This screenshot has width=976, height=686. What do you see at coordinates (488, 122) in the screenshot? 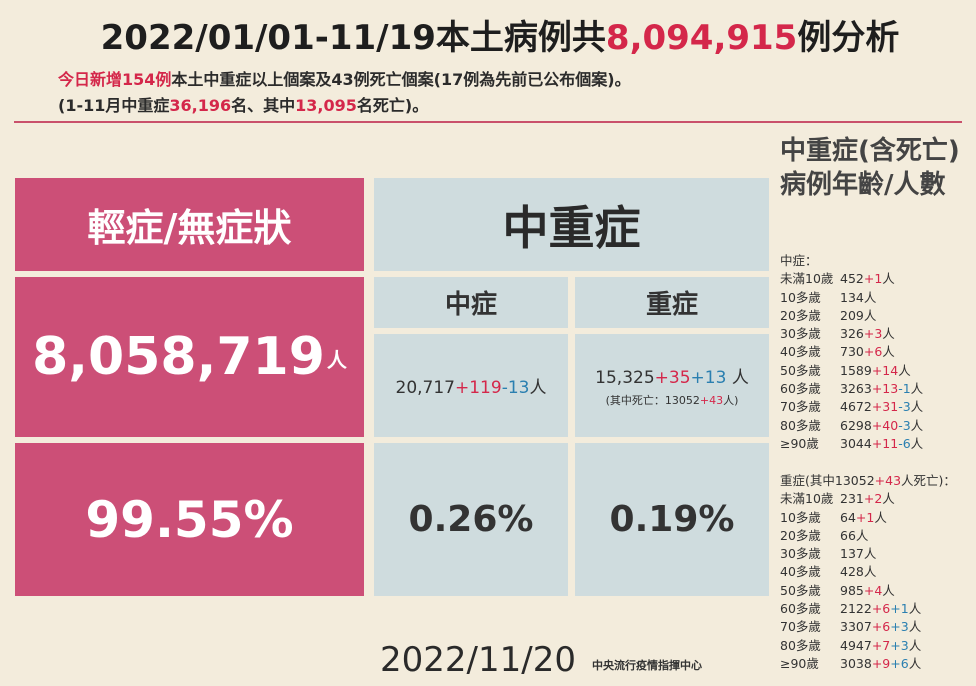
I see `header-divider` at bounding box center [488, 122].